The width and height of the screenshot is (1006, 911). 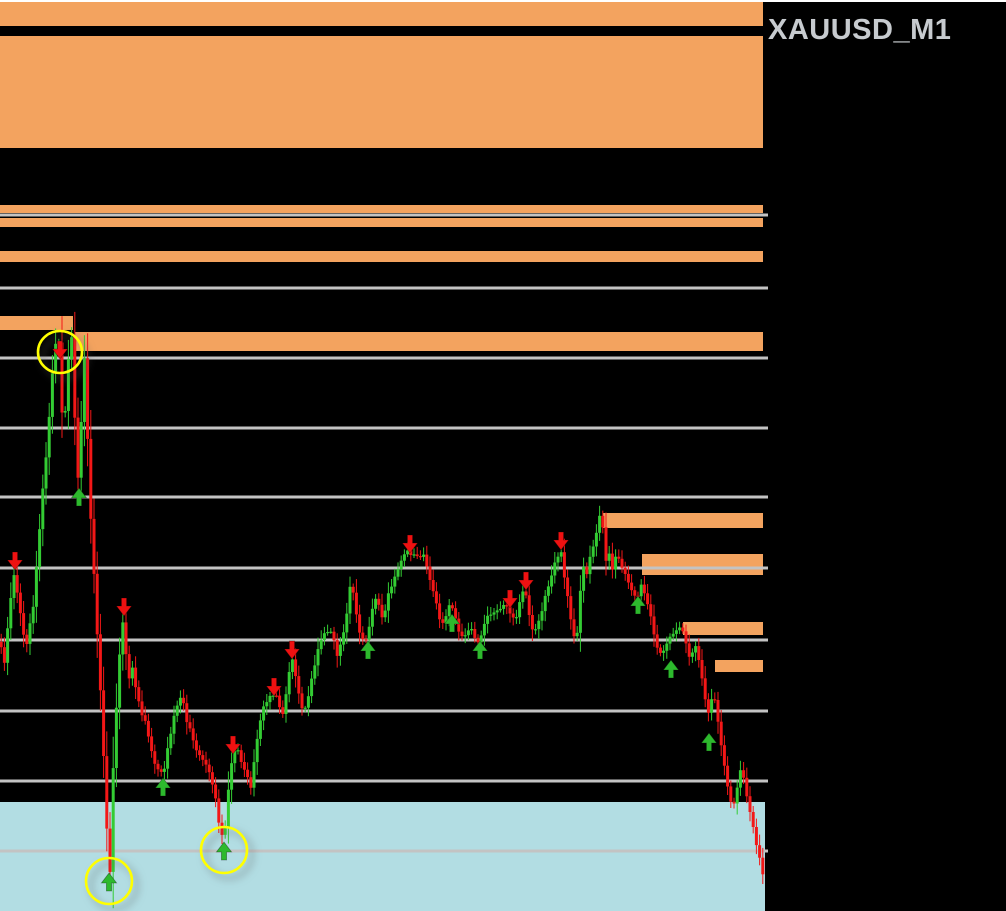 What do you see at coordinates (382, 856) in the screenshot?
I see `demand-zone` at bounding box center [382, 856].